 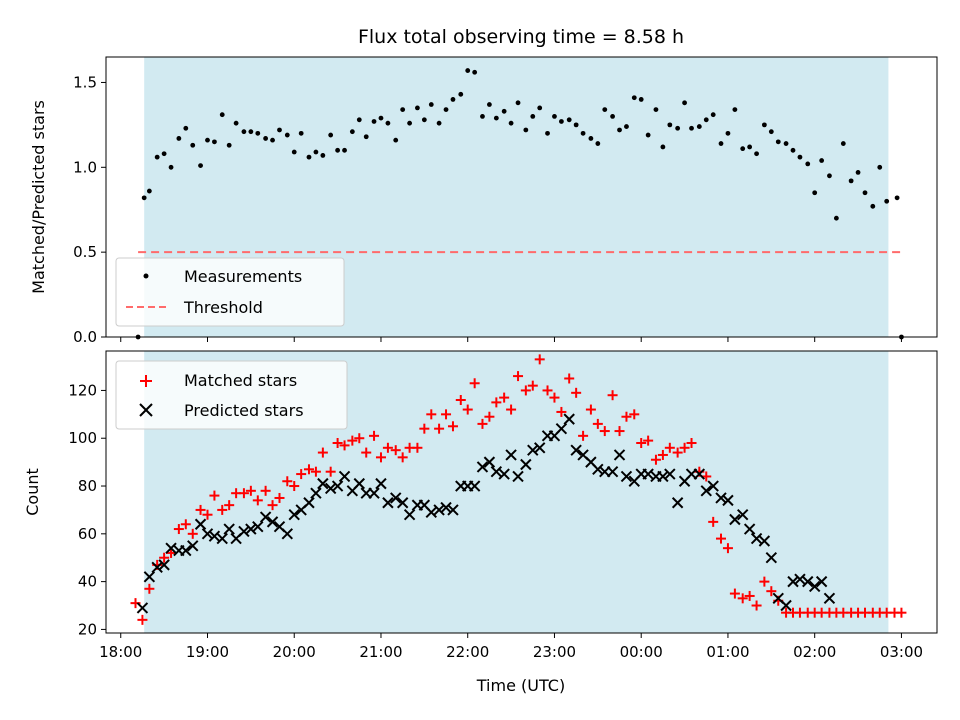 What do you see at coordinates (521, 37) in the screenshot?
I see `chart-title: Flux total observing time = 8.58 h` at bounding box center [521, 37].